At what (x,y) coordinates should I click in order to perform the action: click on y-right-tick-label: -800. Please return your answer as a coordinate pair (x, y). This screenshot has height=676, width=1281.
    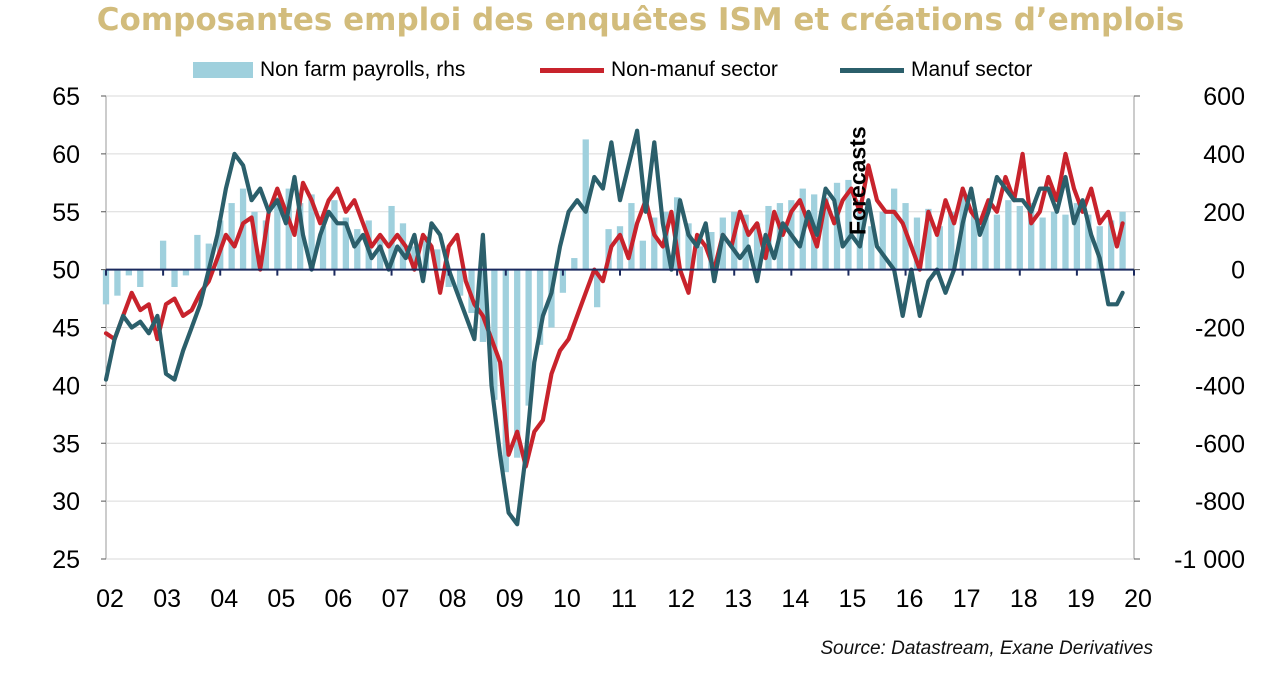
    Looking at the image, I should click on (1220, 502).